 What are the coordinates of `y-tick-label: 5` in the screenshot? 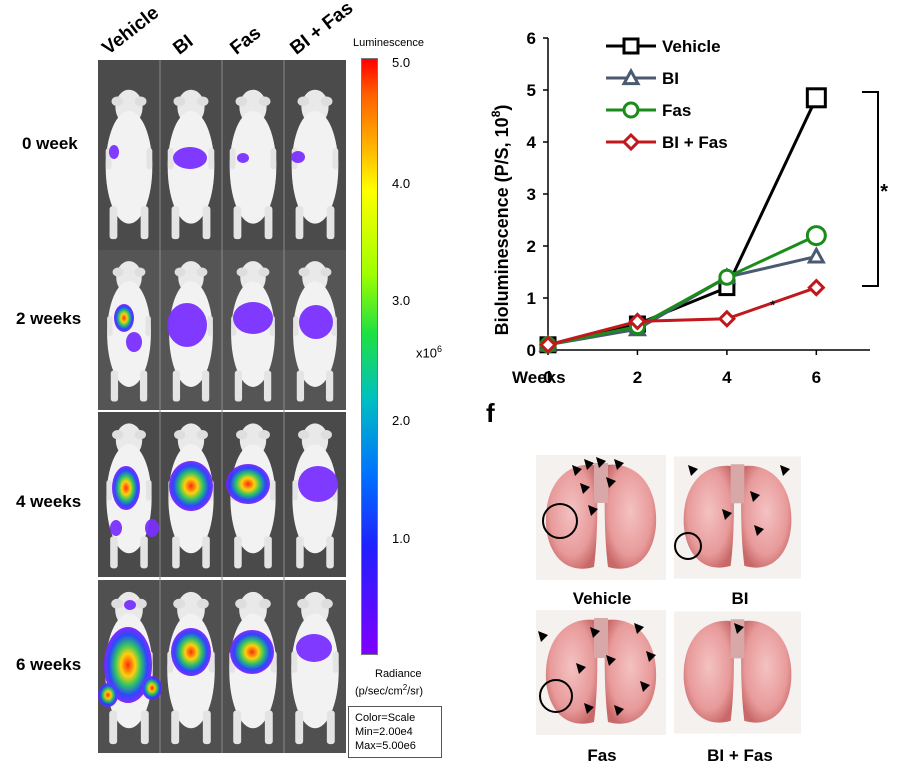 It's located at (531, 90).